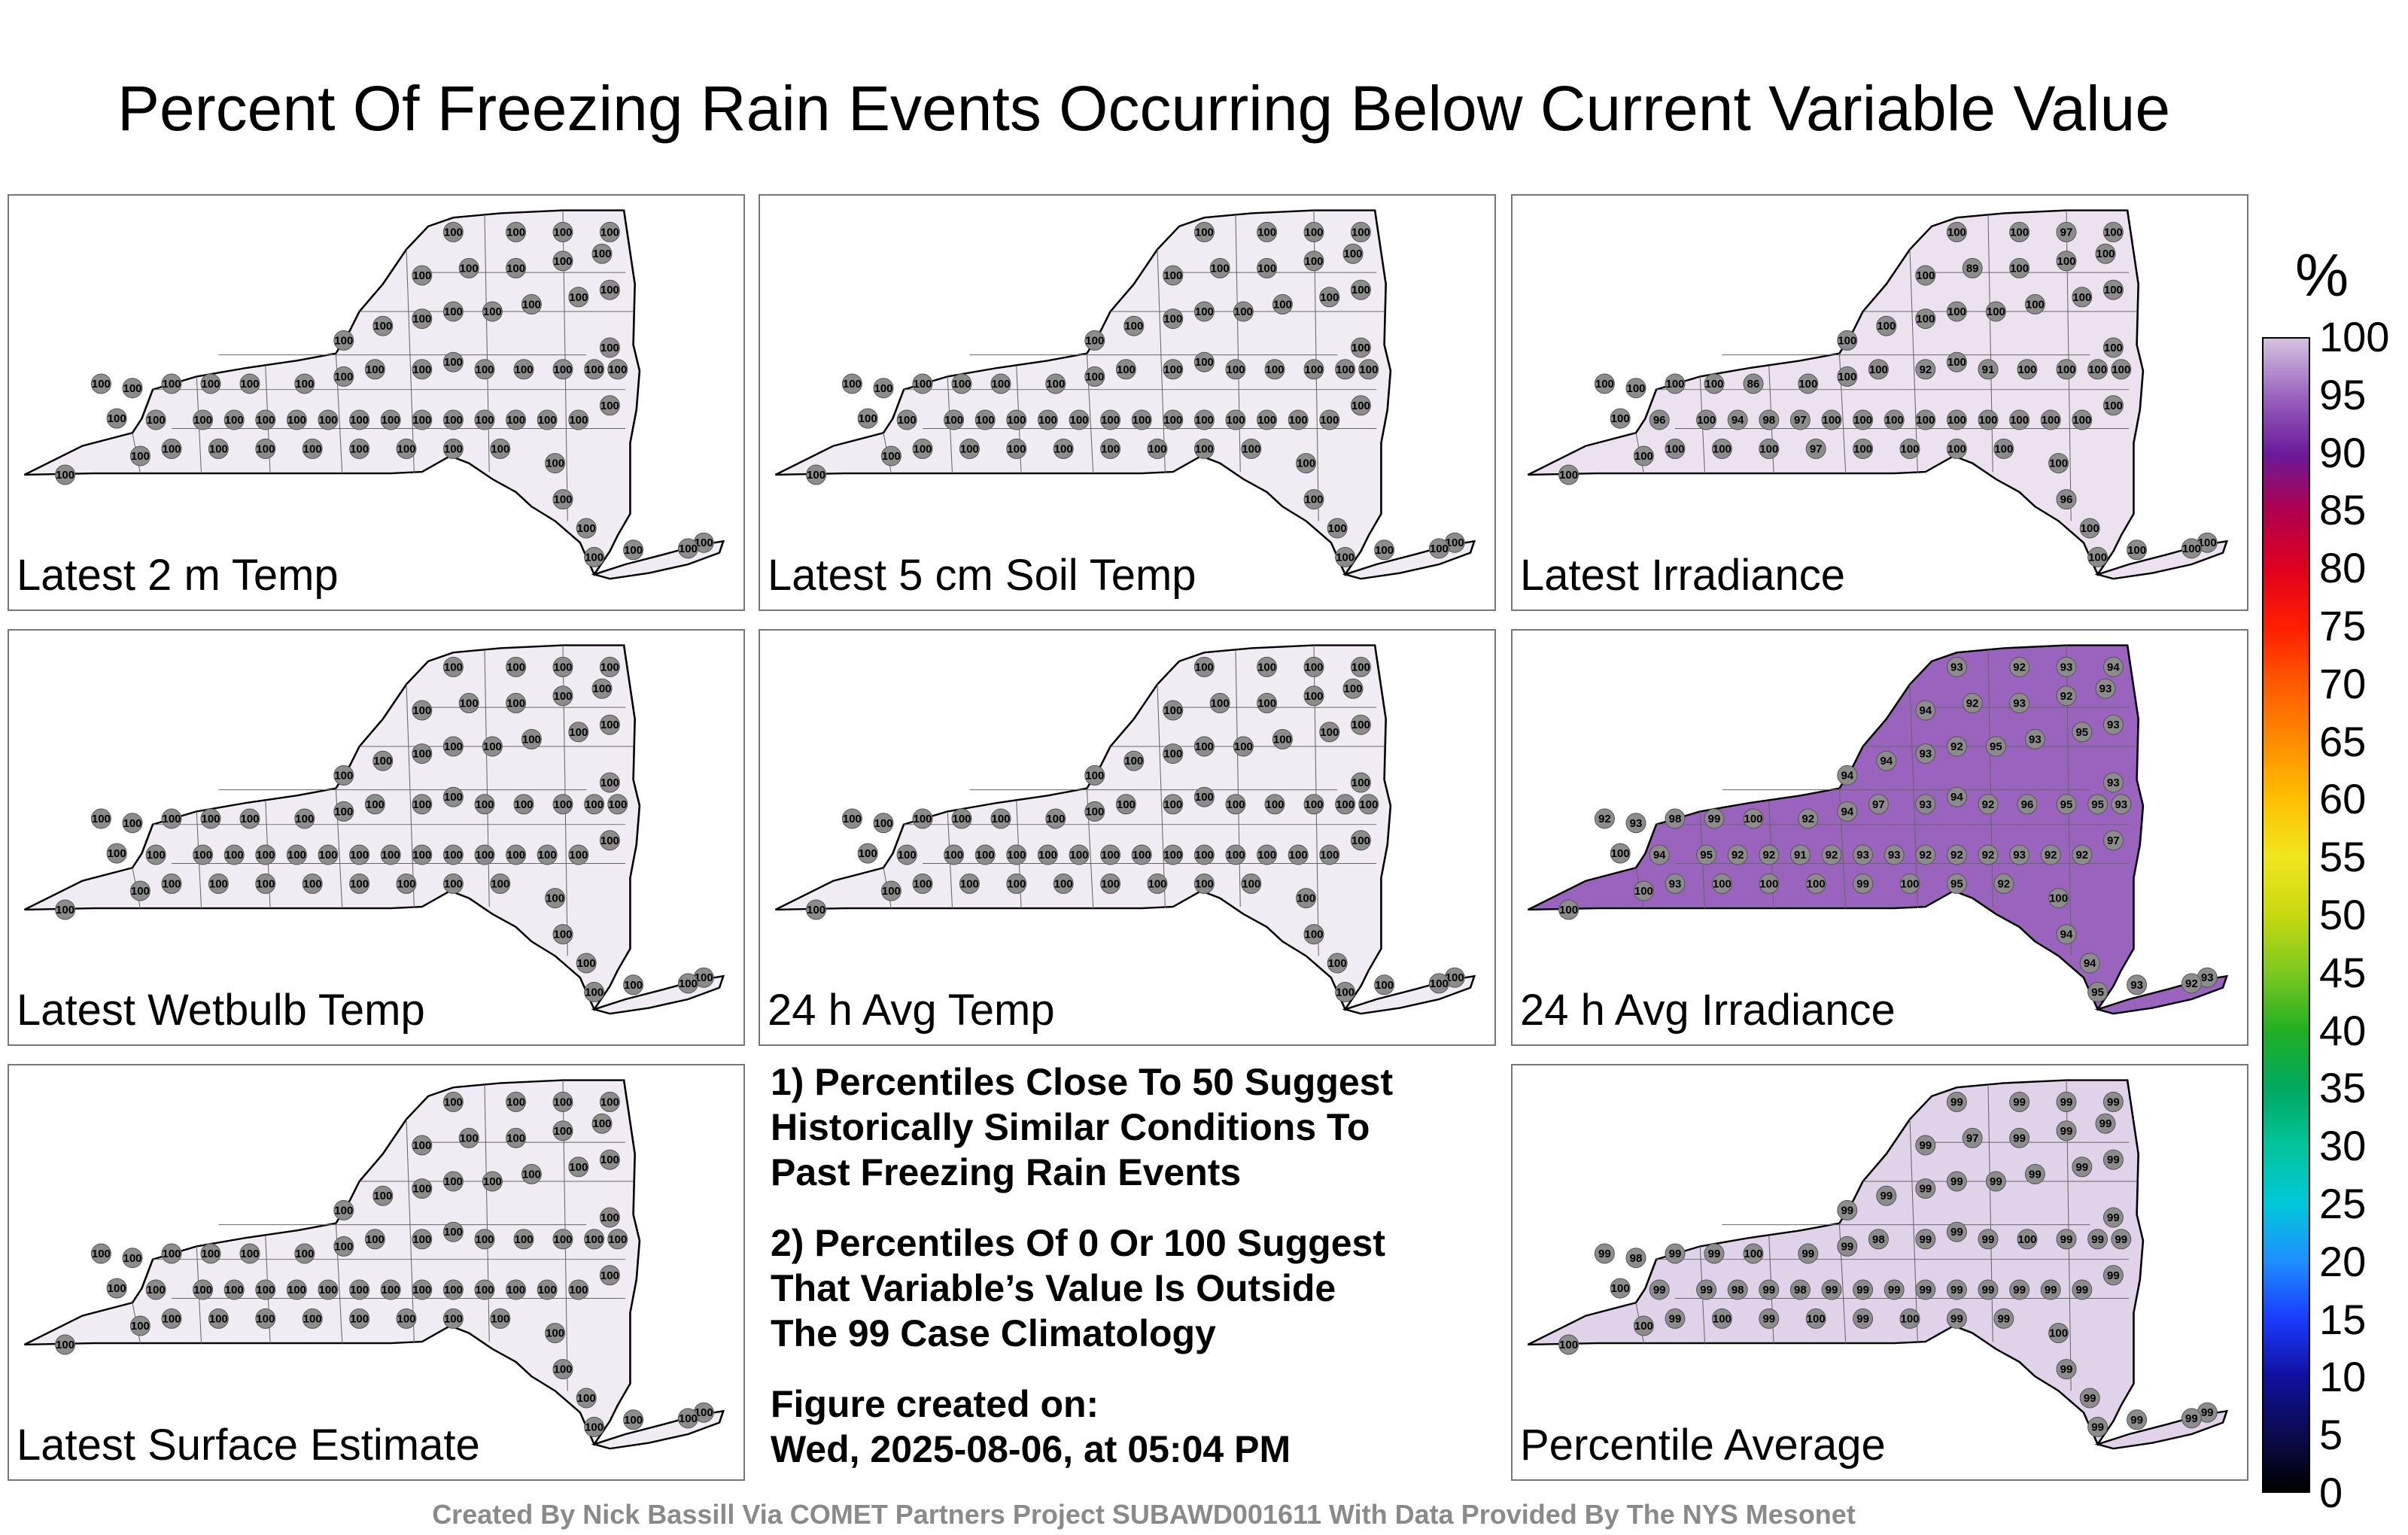 This screenshot has width=2408, height=1535. What do you see at coordinates (1836, 393) in the screenshot?
I see `state-outline` at bounding box center [1836, 393].